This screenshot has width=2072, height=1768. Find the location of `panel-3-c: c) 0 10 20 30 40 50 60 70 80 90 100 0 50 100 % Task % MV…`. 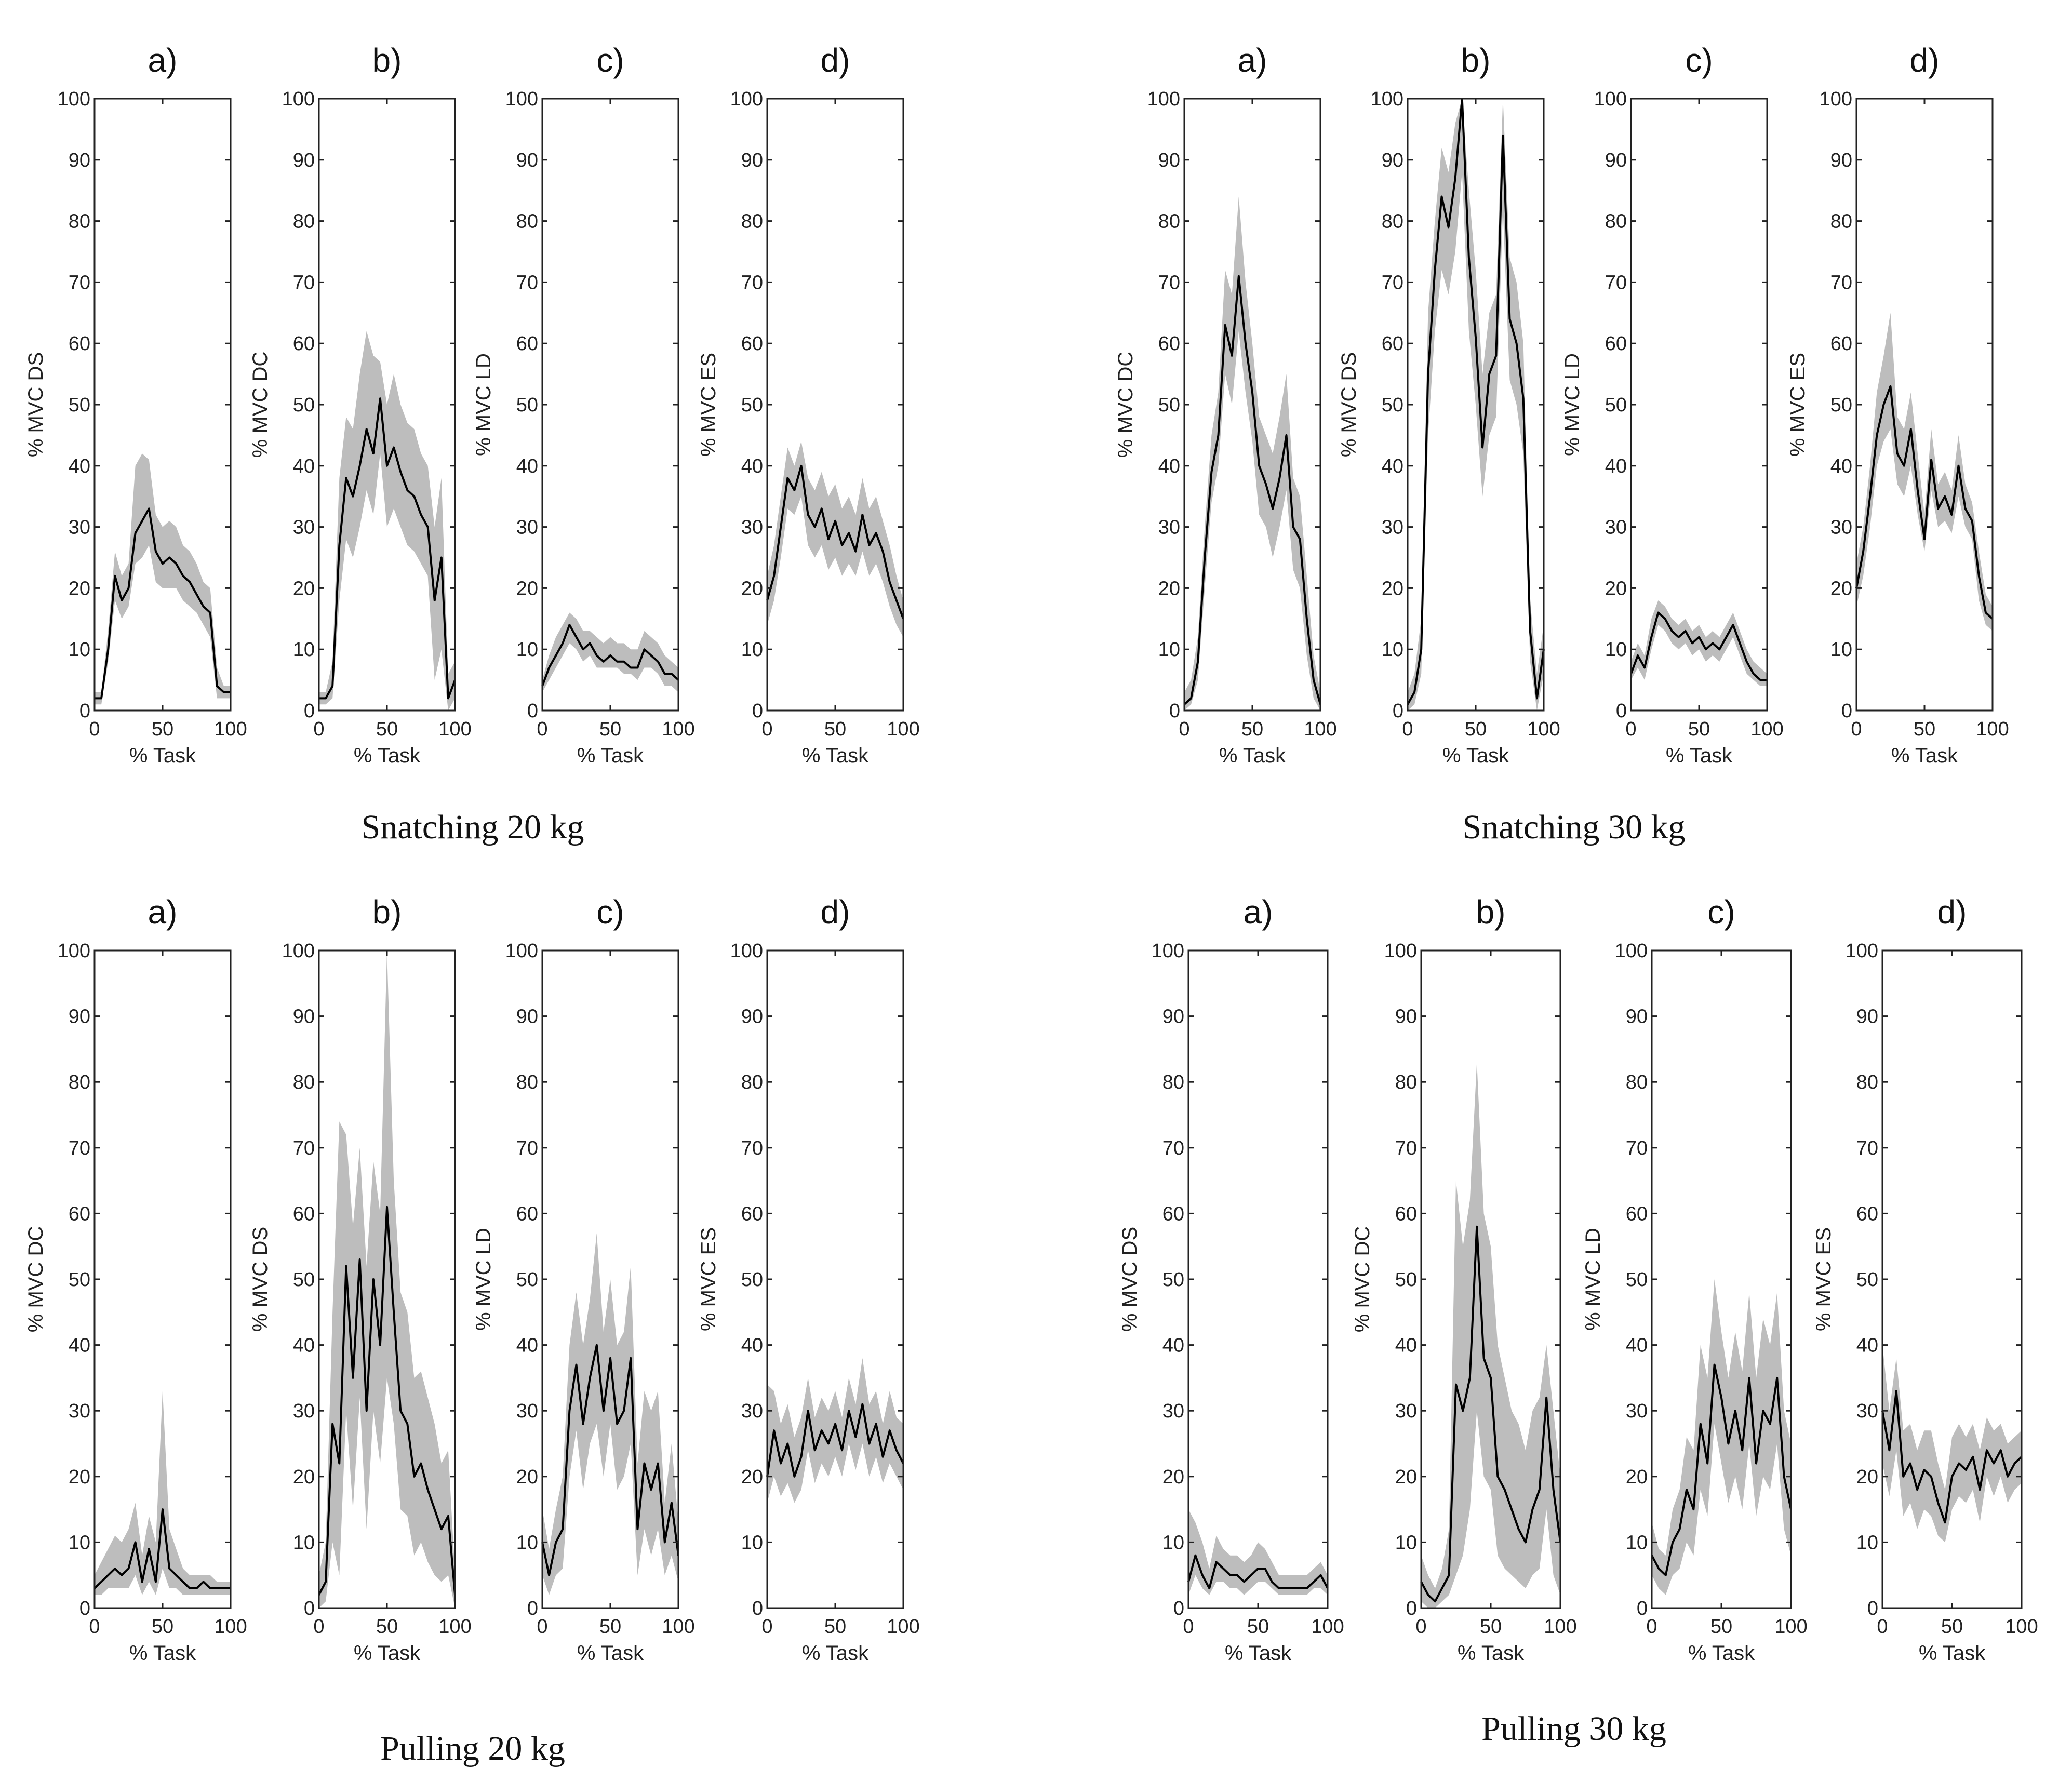

panel-3-c: c) 0 10 20 30 40 50 60 70 80 90 100 0 50 100 % Task % MV… is located at coordinates (583, 1279).